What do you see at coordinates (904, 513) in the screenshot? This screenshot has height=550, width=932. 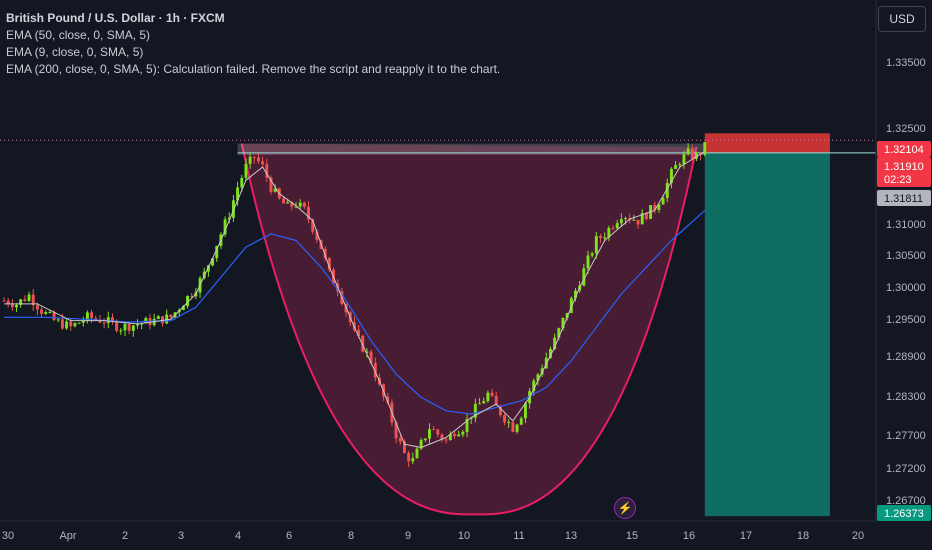 I see `target-price-label: 1.26373` at bounding box center [904, 513].